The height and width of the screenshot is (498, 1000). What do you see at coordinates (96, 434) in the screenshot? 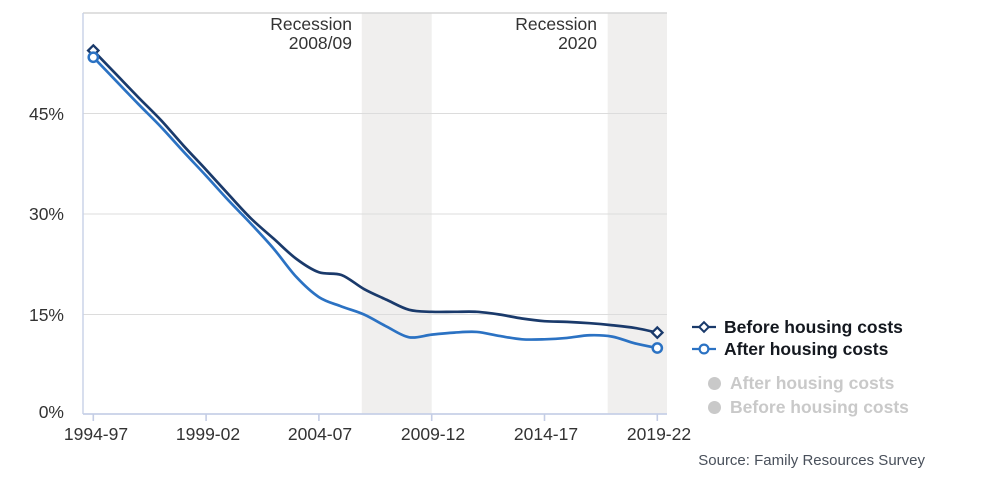
I see `x-tick-label-1994-97: 1994-97` at bounding box center [96, 434].